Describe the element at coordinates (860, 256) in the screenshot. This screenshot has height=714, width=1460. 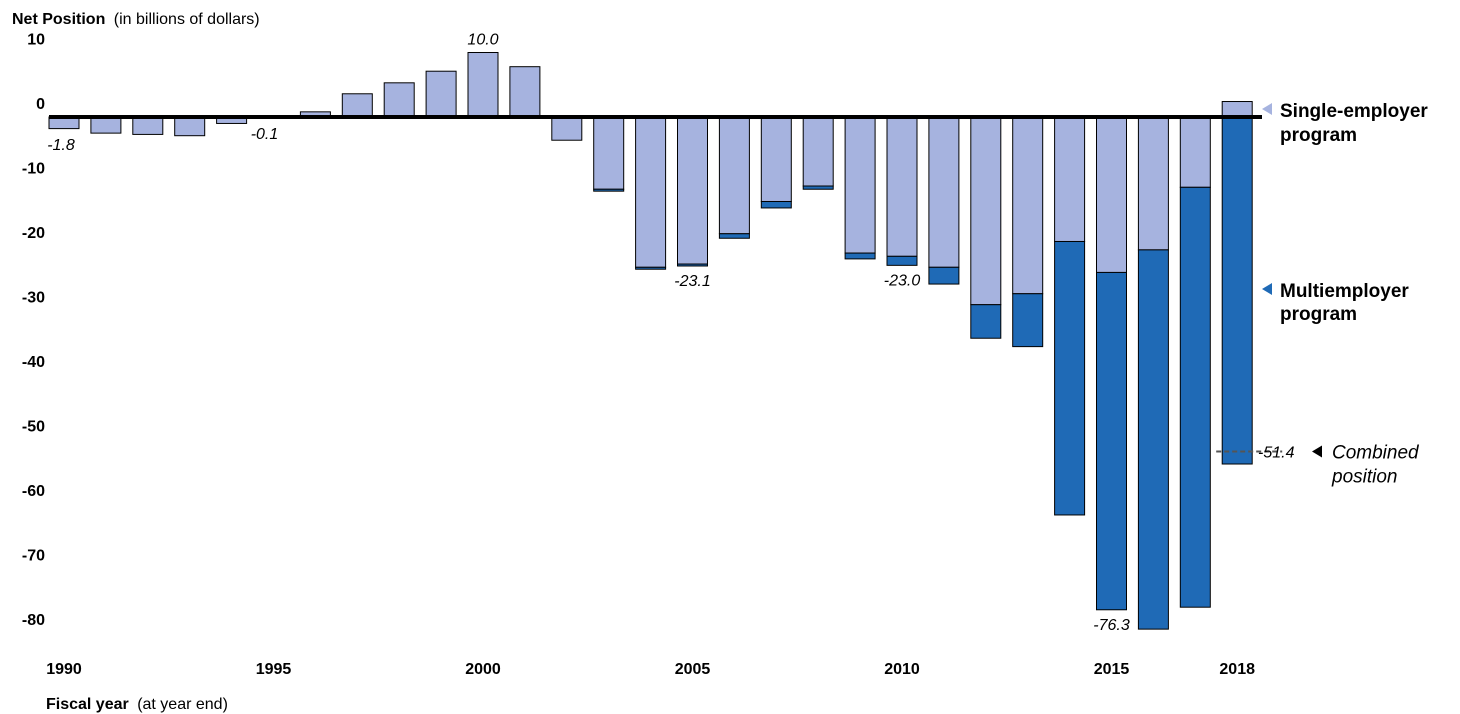
I see `bar-multiemployer-2009` at that location.